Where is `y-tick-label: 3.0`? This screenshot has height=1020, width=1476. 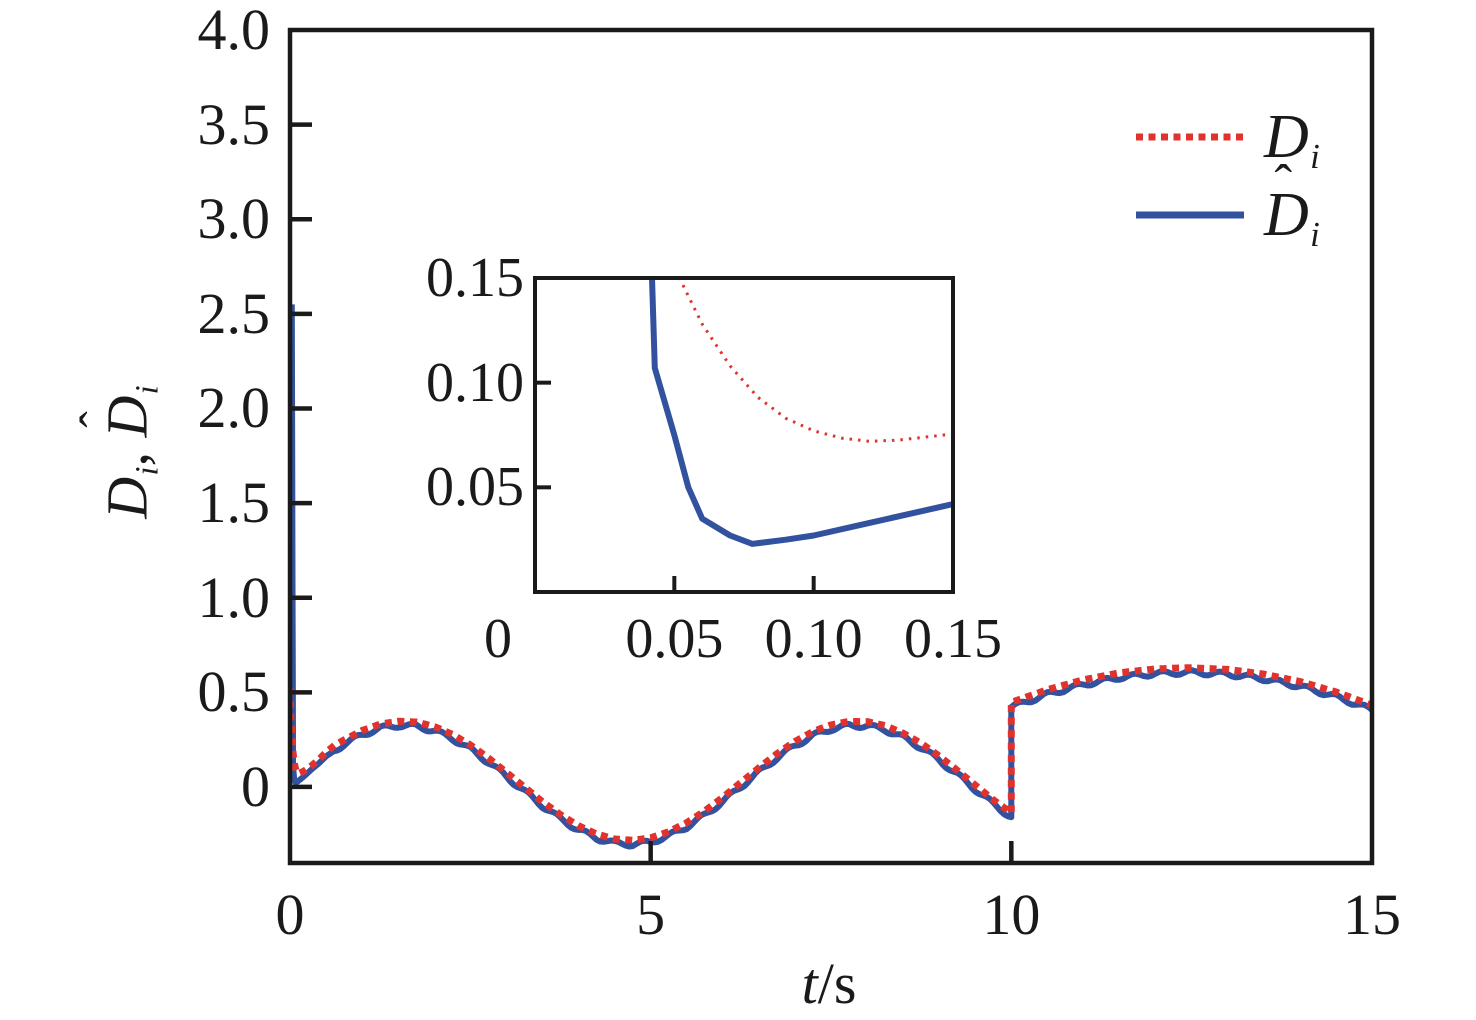
y-tick-label: 3.0 is located at coordinates (234, 219).